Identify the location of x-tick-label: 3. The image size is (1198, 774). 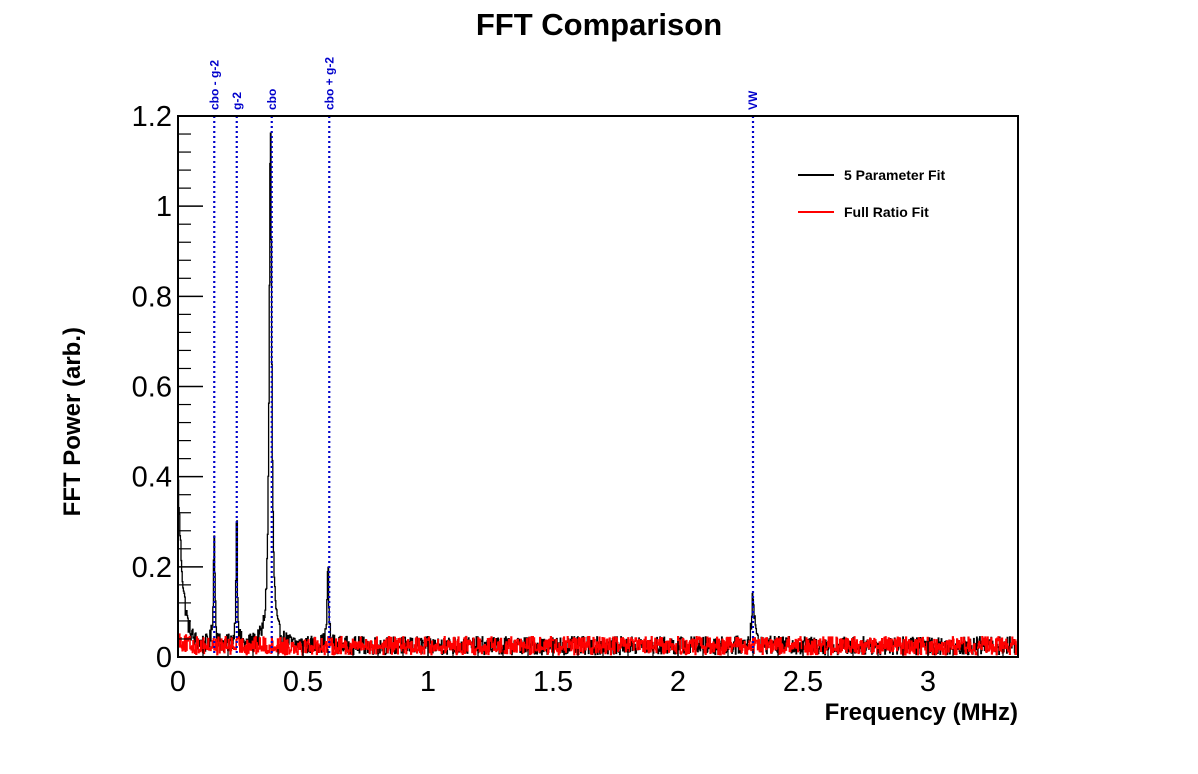
(928, 682).